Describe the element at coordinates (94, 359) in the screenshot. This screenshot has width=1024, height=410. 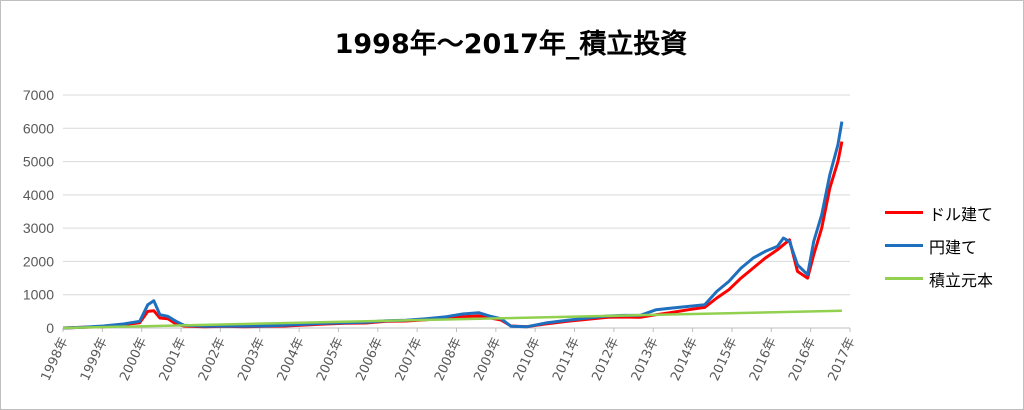
I see `x-tick-label: 1999年` at that location.